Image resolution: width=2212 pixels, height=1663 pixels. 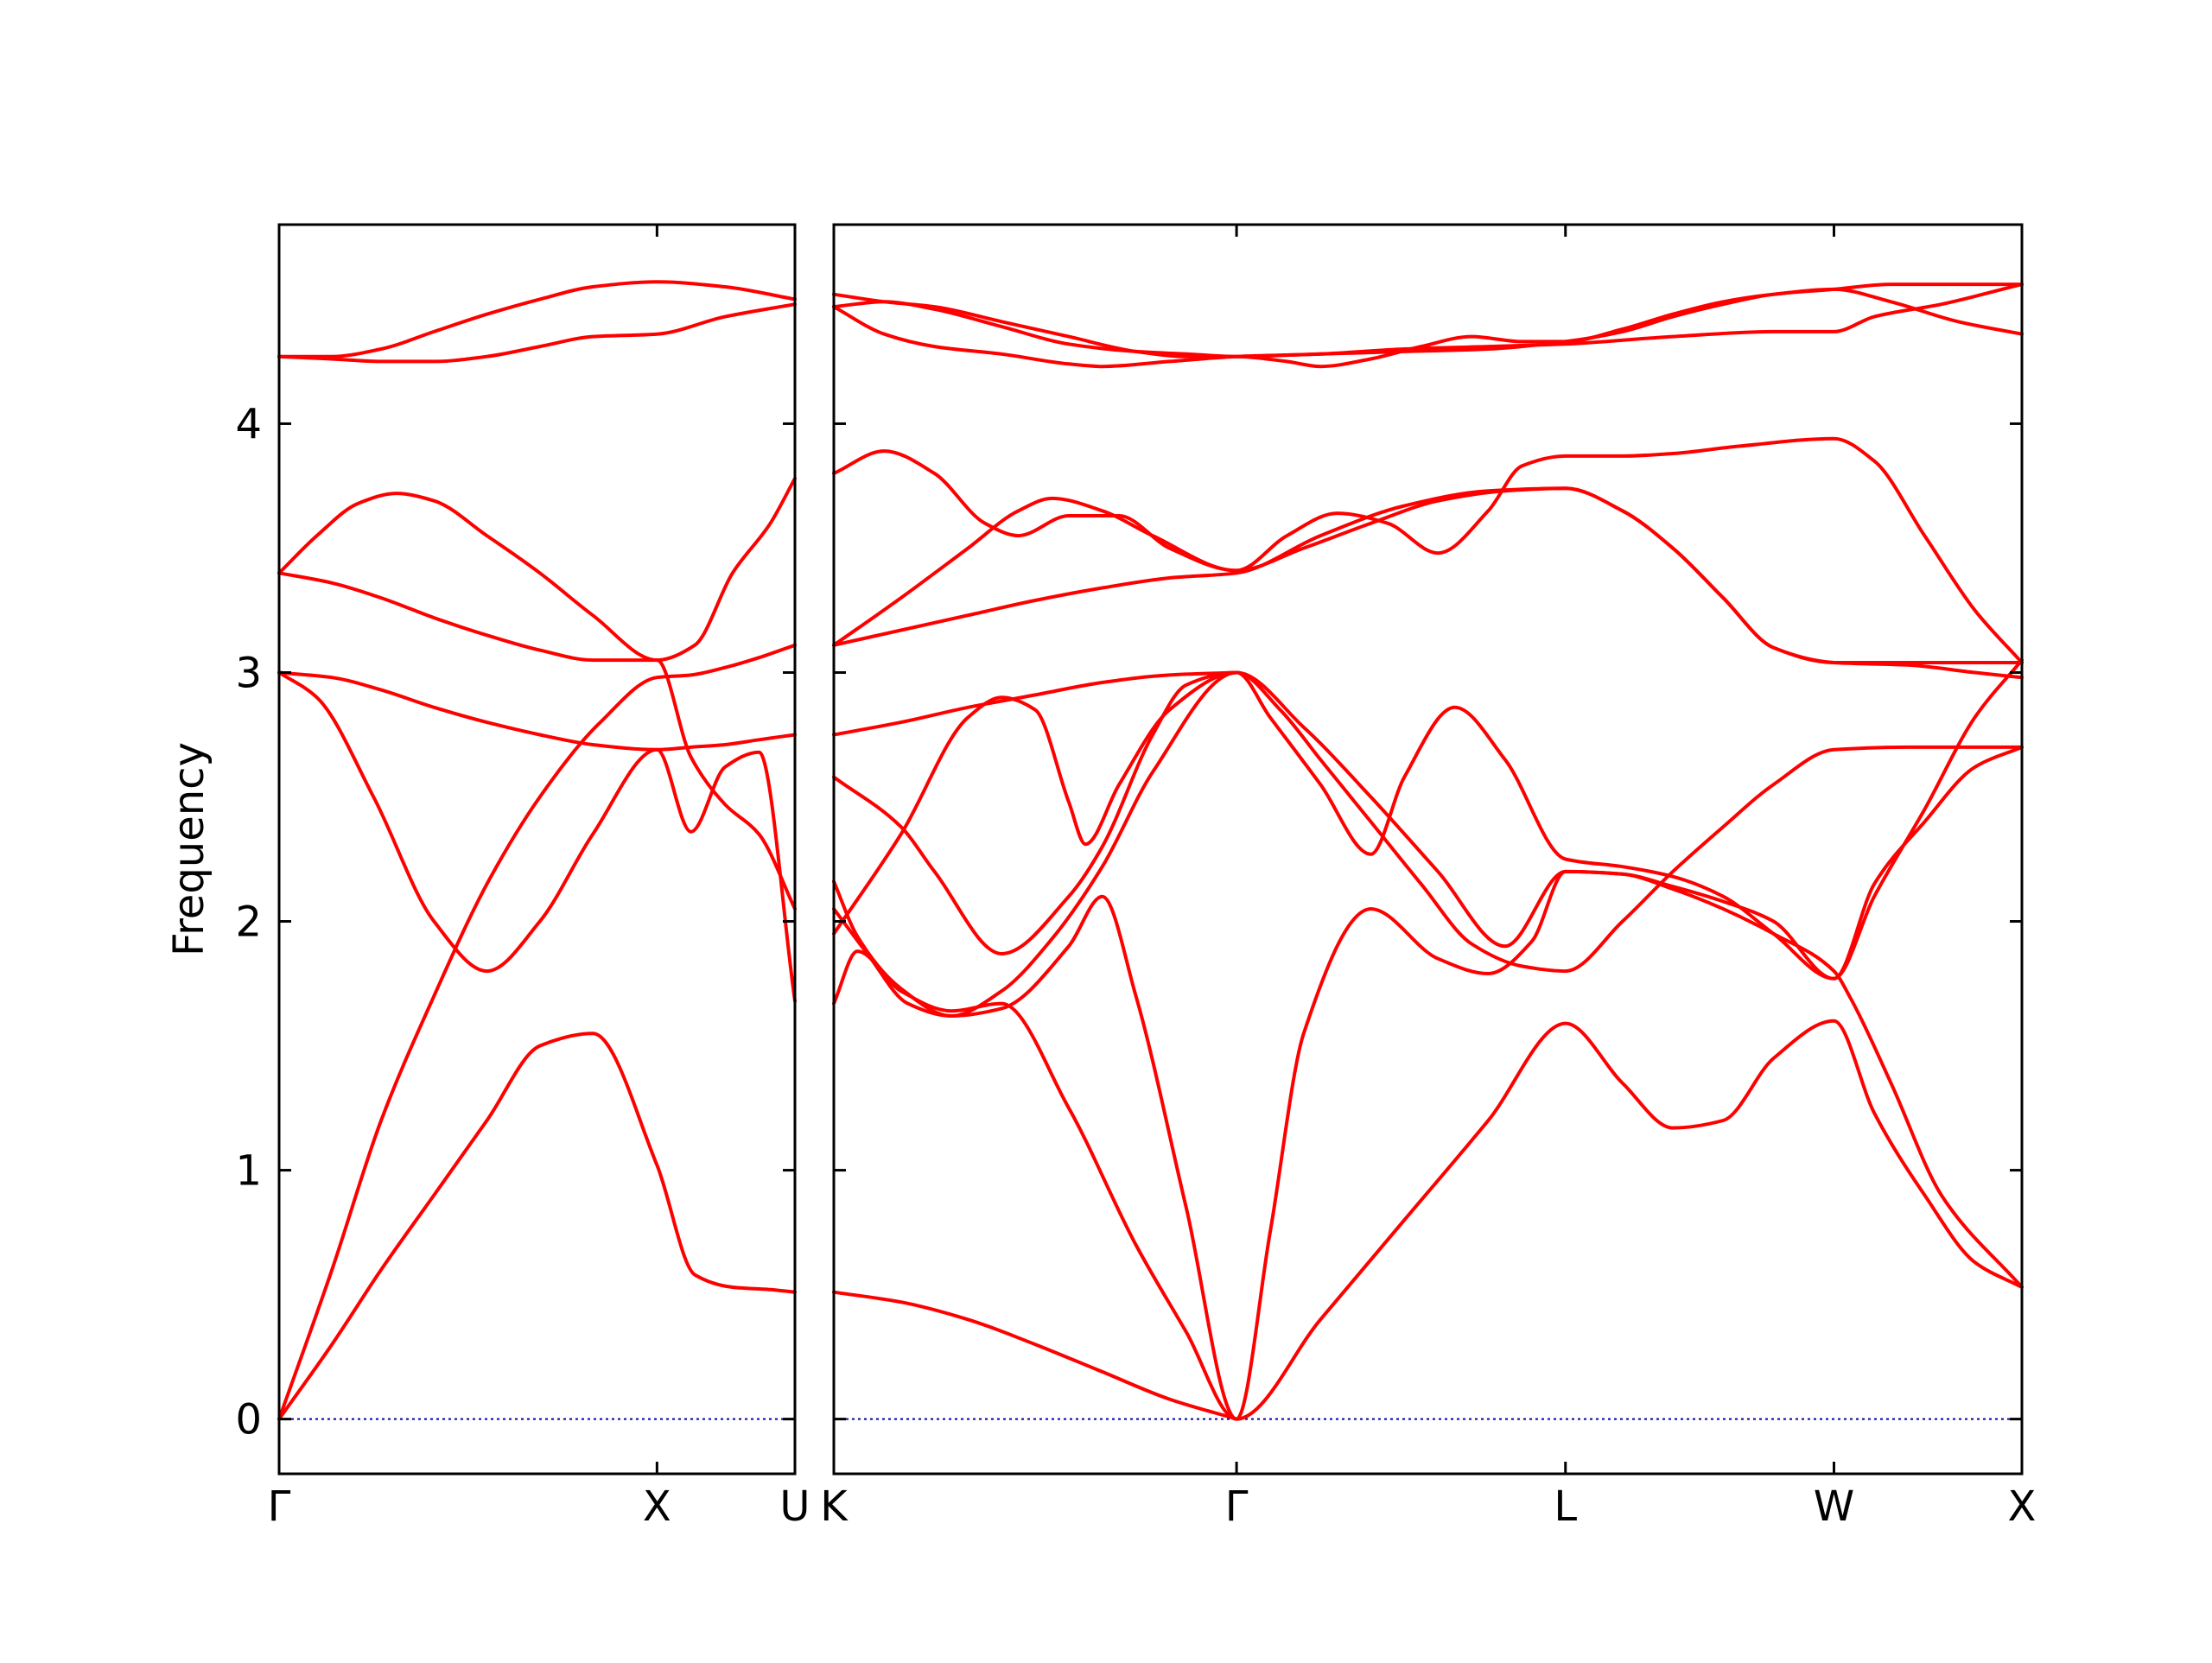 What do you see at coordinates (248, 923) in the screenshot?
I see `ytick-label: 2` at bounding box center [248, 923].